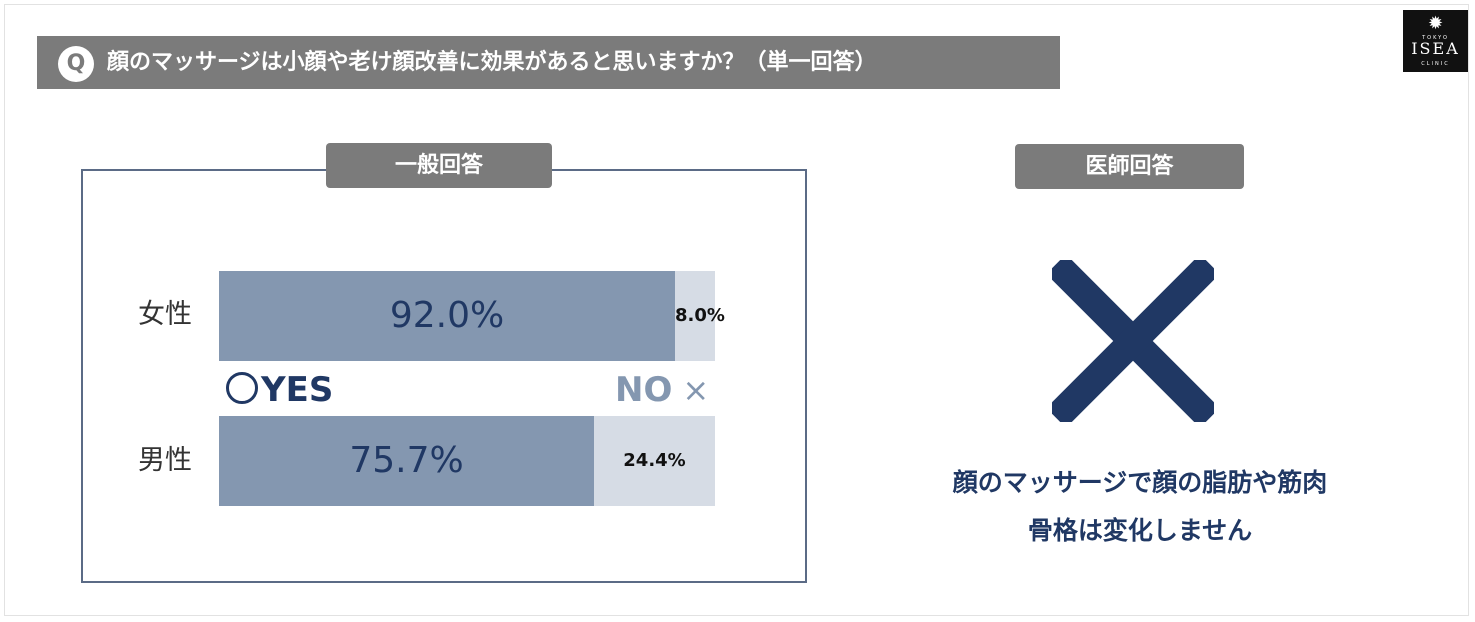  I want to click on clinic-logo: ✹ TOKYO ISEA CLINIC, so click(1435, 41).